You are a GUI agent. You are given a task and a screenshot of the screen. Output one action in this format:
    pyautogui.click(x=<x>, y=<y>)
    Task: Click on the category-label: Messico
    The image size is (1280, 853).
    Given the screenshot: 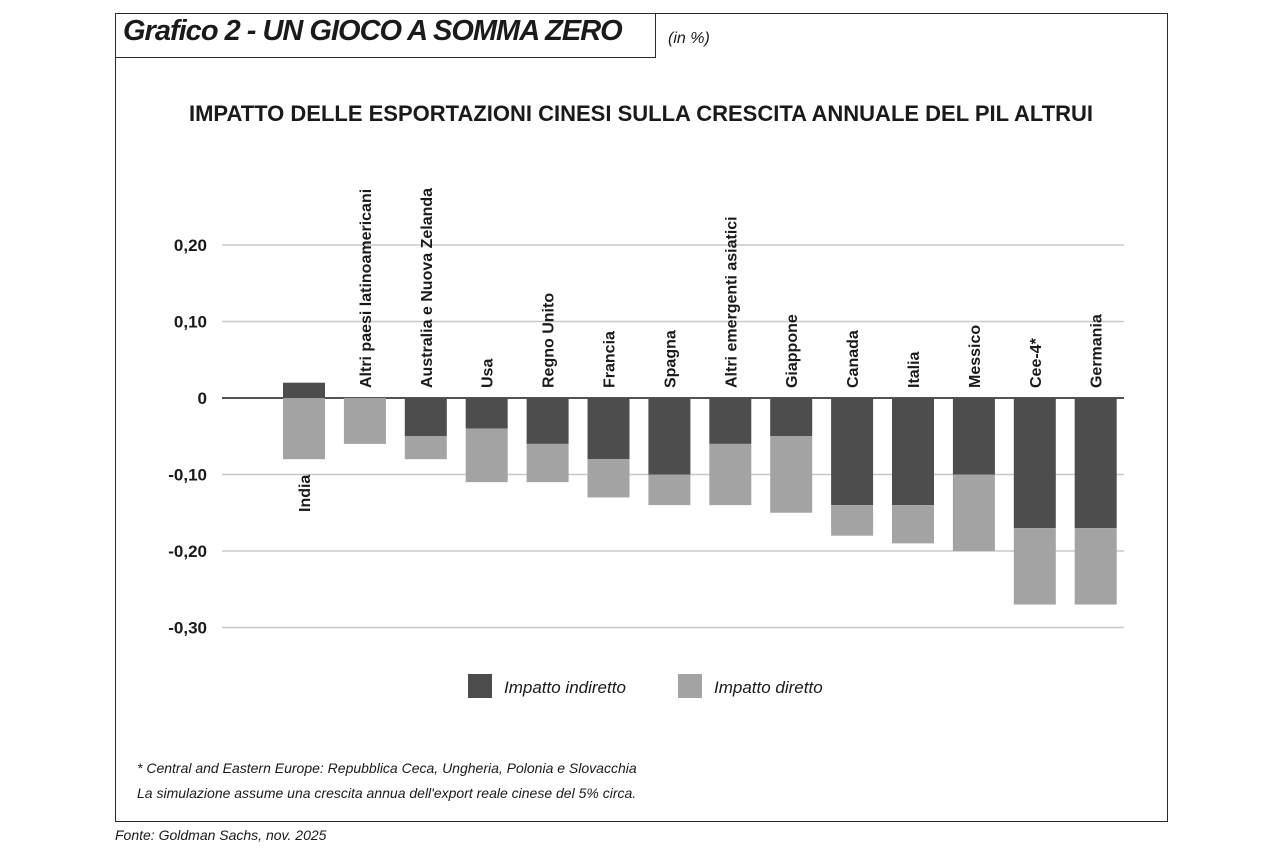 What is the action you would take?
    pyautogui.click(x=975, y=356)
    